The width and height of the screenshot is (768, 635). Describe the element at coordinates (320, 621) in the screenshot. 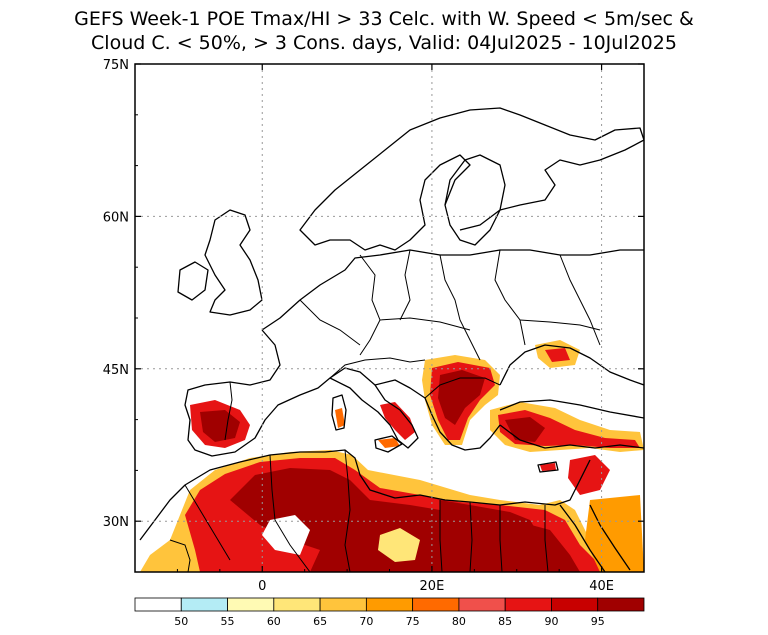

I see `colorbar-label: 65` at that location.